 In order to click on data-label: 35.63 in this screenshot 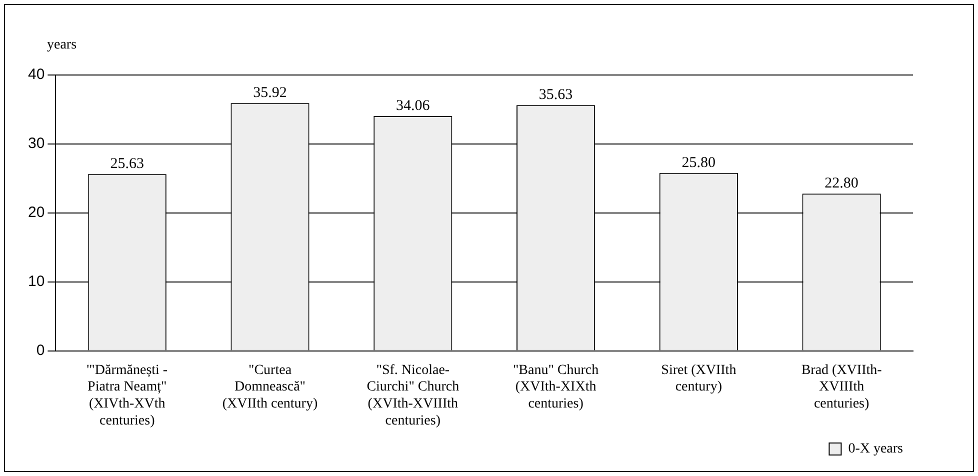, I will do `click(555, 95)`.